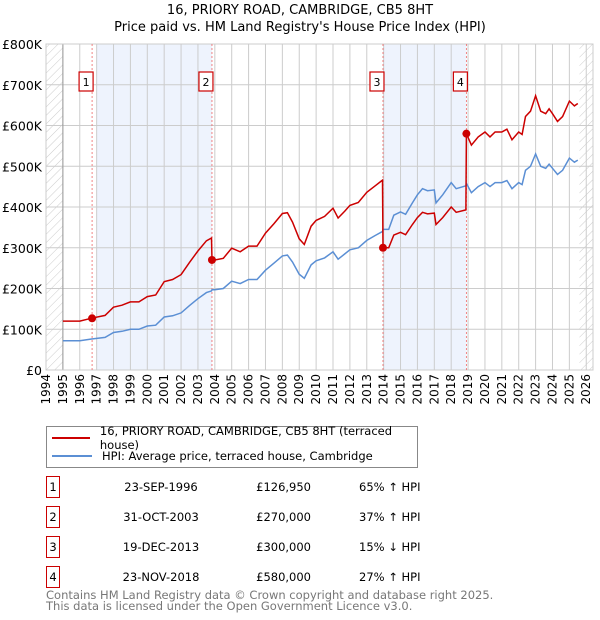 Image resolution: width=600 pixels, height=620 pixels. Describe the element at coordinates (53, 577) in the screenshot. I see `sale-number-badge: 4` at that location.